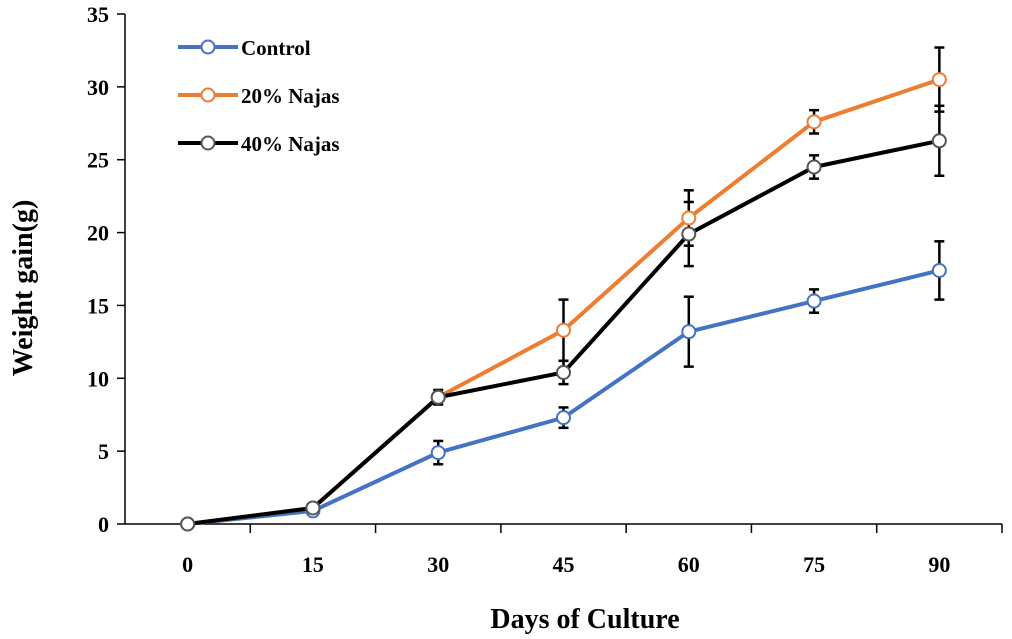 The image size is (1012, 639). I want to click on y-axis-ticks: 0 5 10 15 20 25 30 35, so click(106, 269).